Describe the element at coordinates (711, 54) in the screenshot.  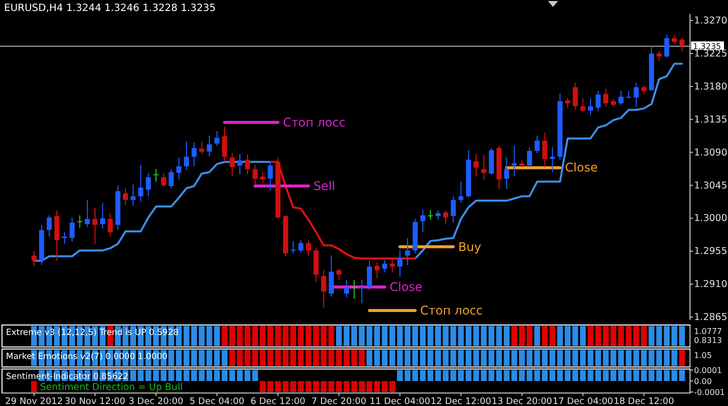
I see `y-tick-label: 1.3225` at that location.